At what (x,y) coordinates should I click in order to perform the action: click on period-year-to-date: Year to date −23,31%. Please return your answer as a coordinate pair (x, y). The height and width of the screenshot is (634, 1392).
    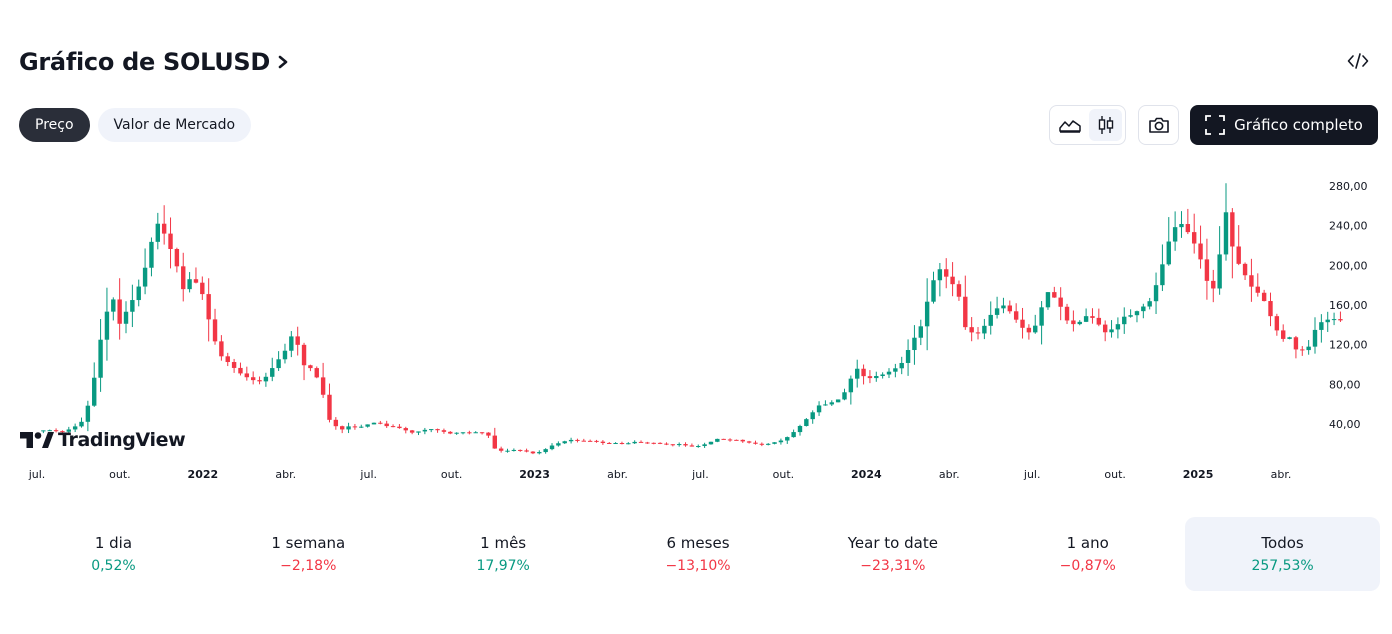
    Looking at the image, I should click on (892, 554).